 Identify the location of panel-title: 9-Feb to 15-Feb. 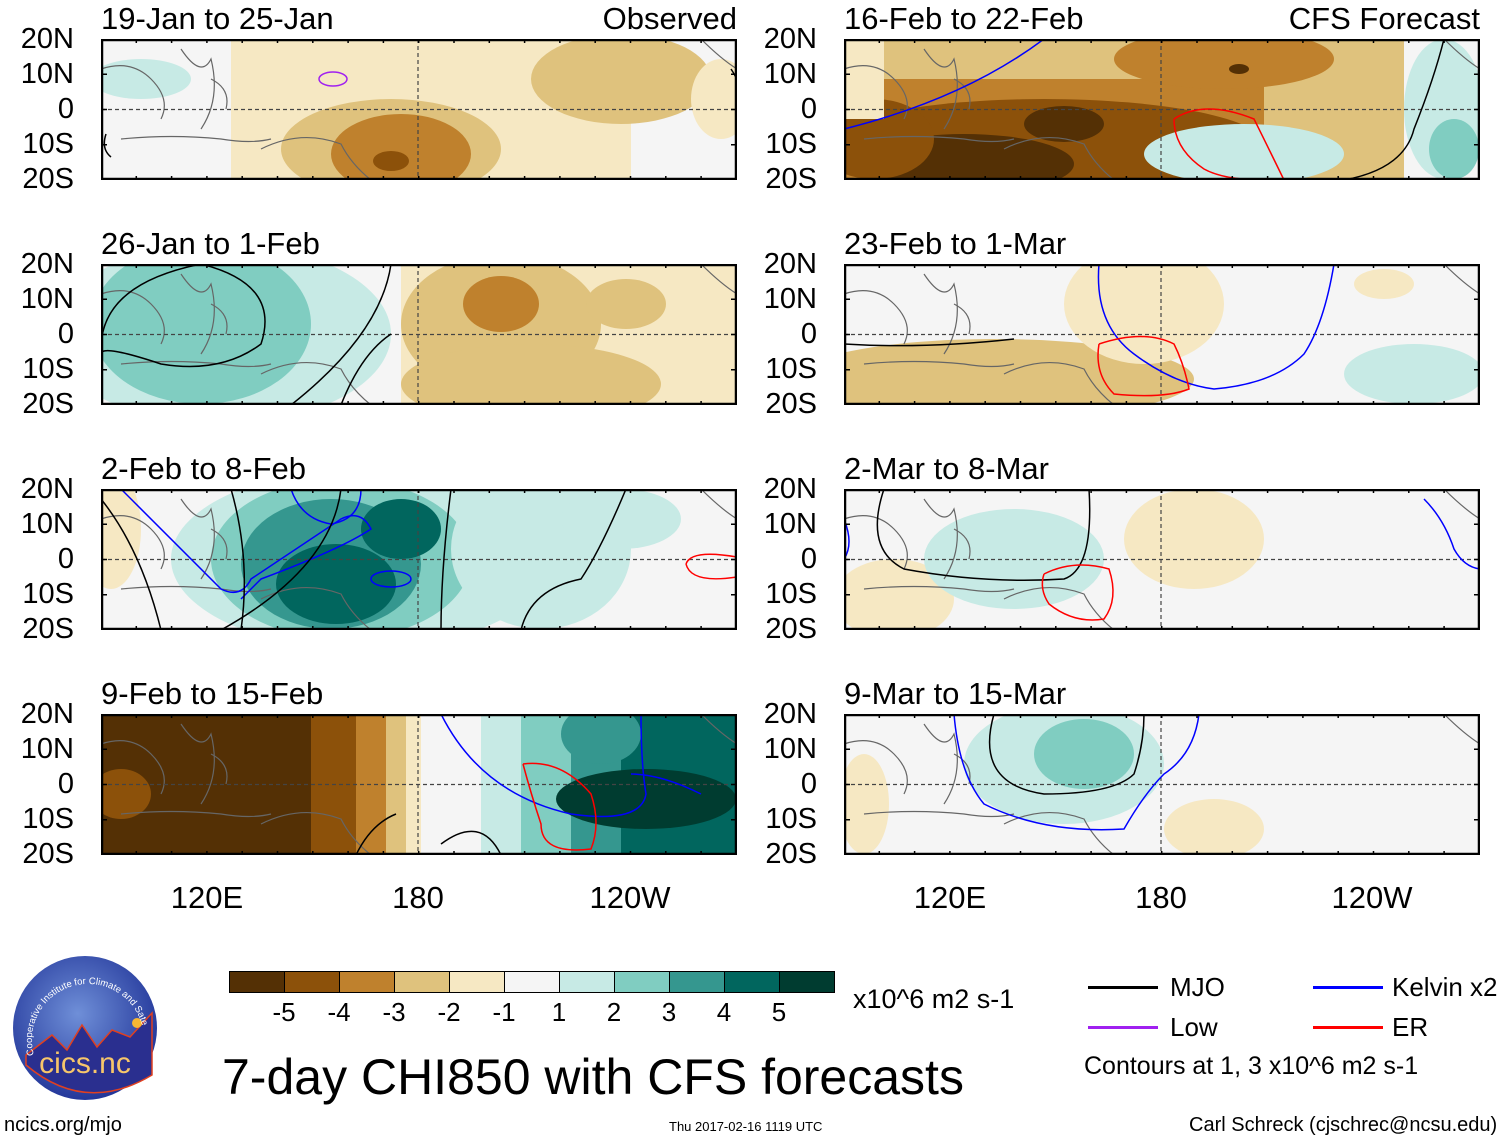
(212, 693).